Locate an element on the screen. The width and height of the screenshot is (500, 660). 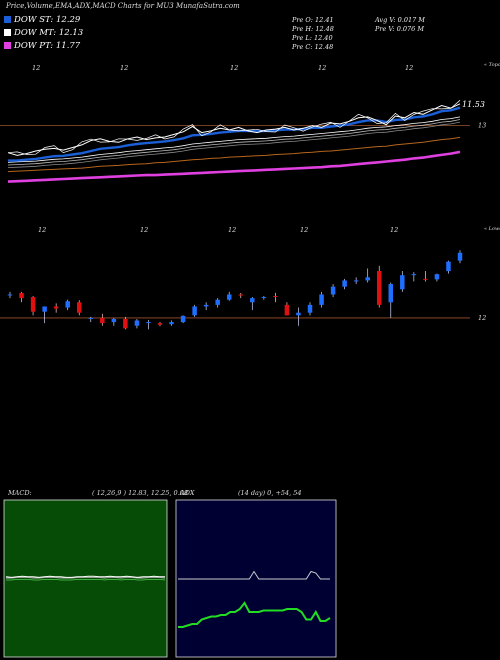
stat-pre-volume: Pre V: 0.076 M is located at coordinates (400, 29).